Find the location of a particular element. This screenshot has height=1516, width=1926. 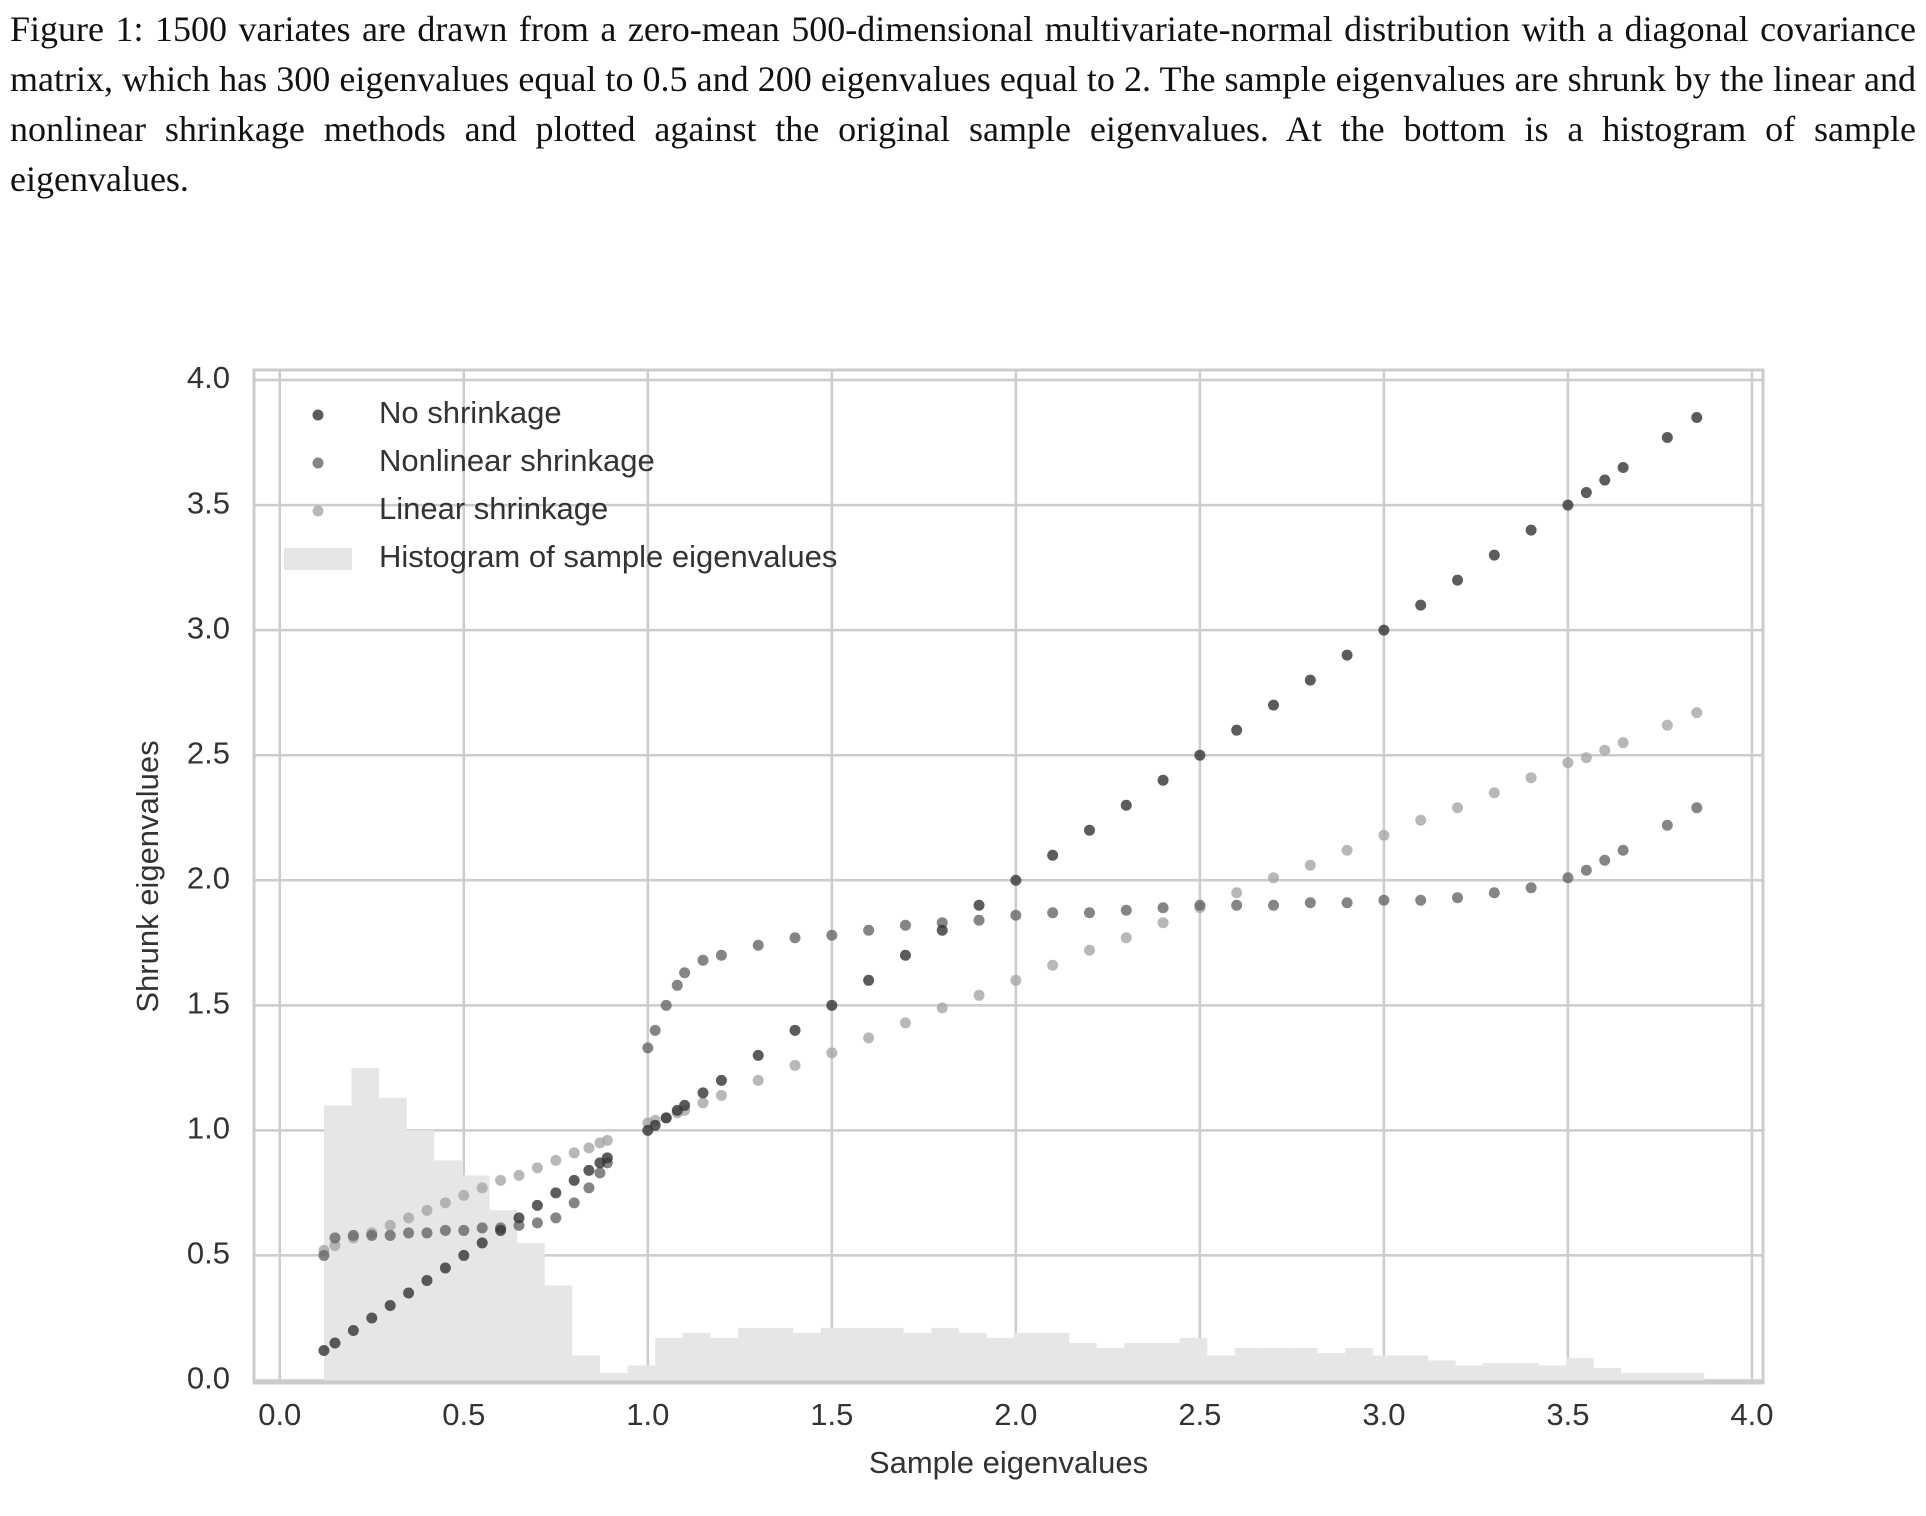

y-tick-label: 2.5 is located at coordinates (208, 752).